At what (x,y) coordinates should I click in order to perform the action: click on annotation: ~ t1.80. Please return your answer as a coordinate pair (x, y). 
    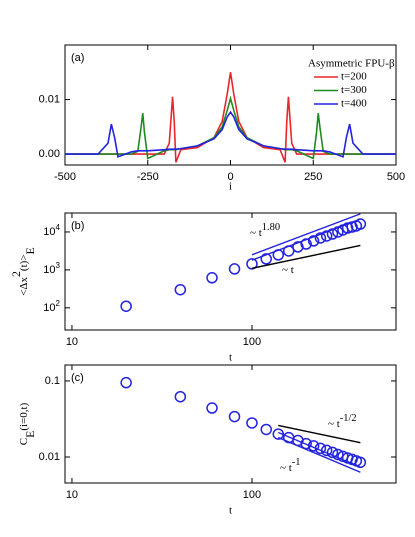
    Looking at the image, I should click on (265, 230).